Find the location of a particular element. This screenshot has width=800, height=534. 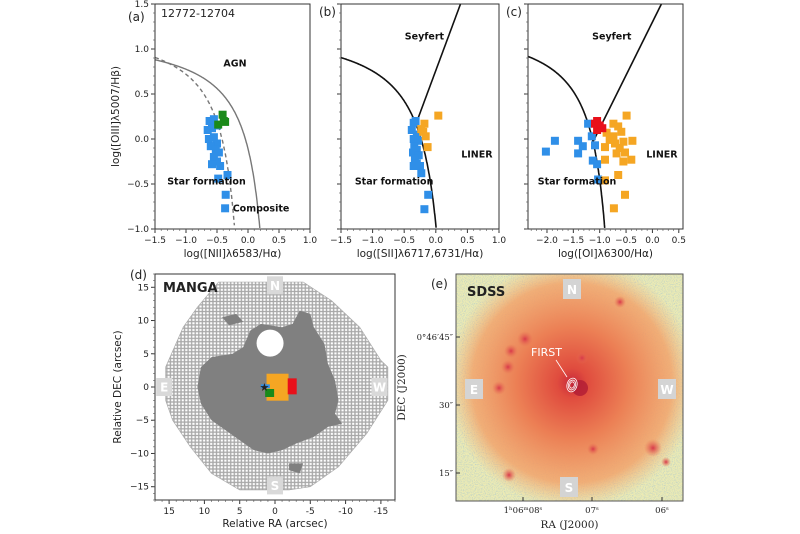

y-tick-label: −5 is located at coordinates (142, 421).